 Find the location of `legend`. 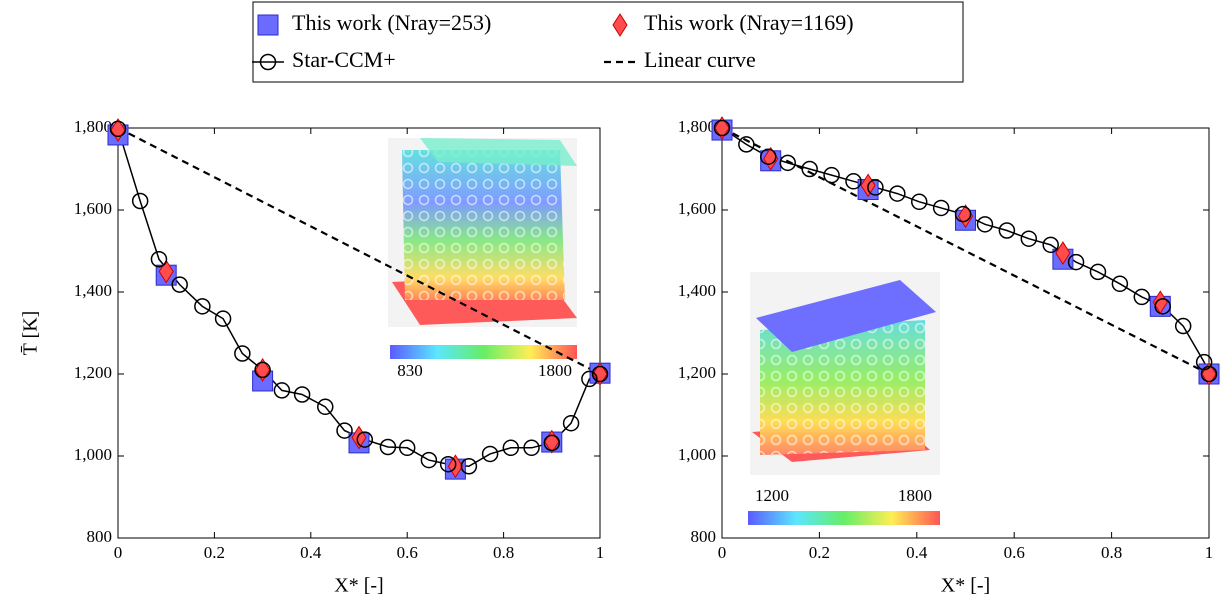

legend is located at coordinates (608, 42).